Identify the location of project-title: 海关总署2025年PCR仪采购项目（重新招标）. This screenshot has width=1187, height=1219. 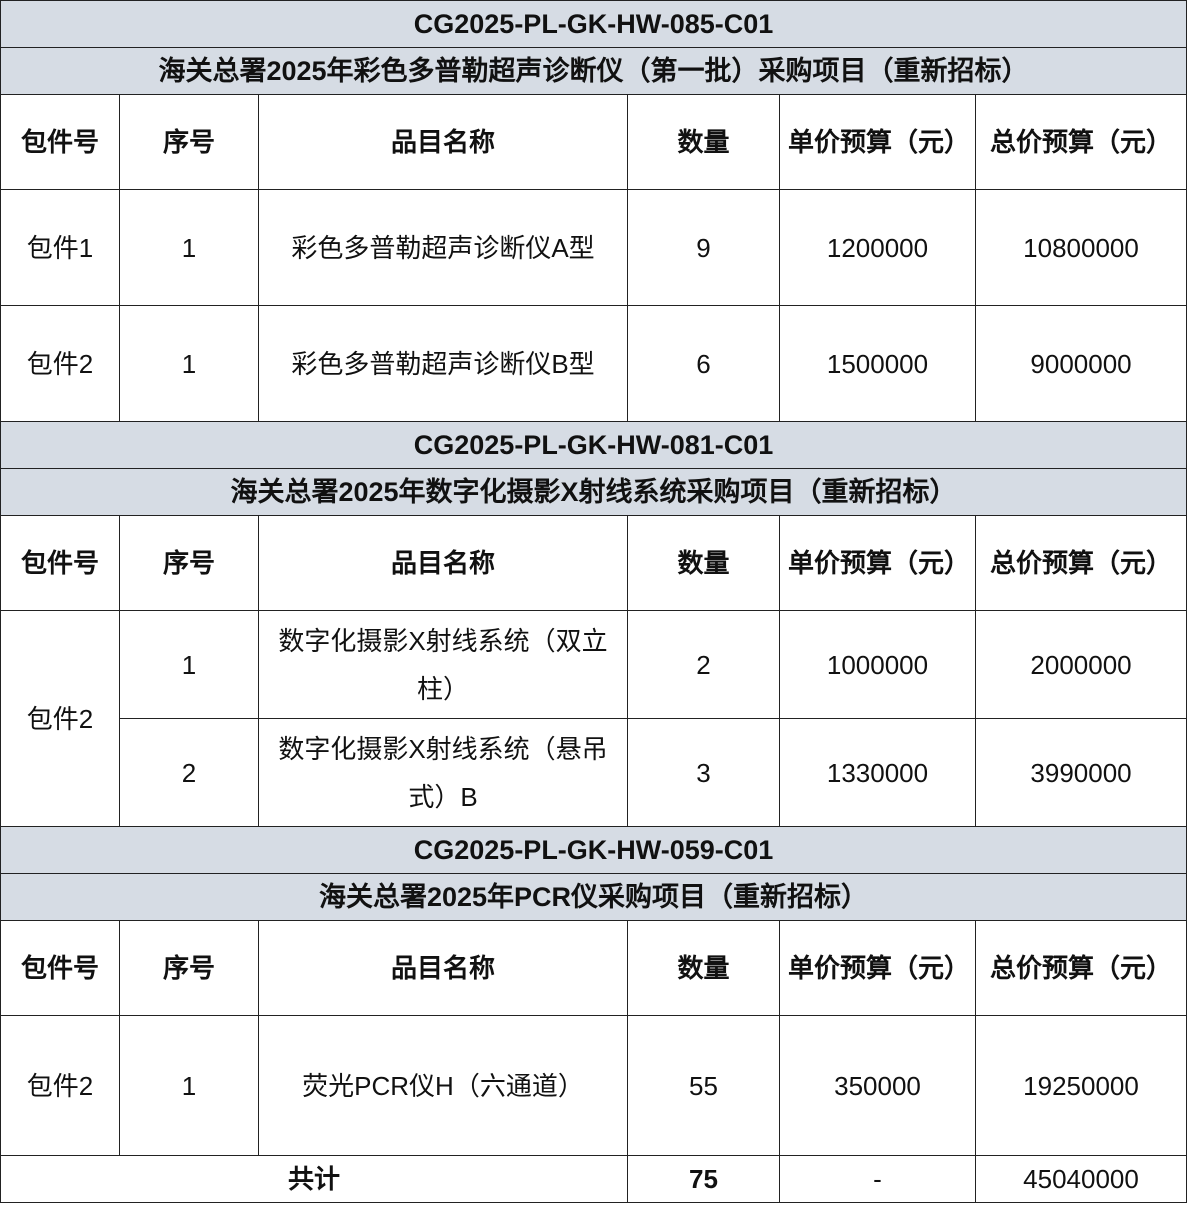
(593, 897).